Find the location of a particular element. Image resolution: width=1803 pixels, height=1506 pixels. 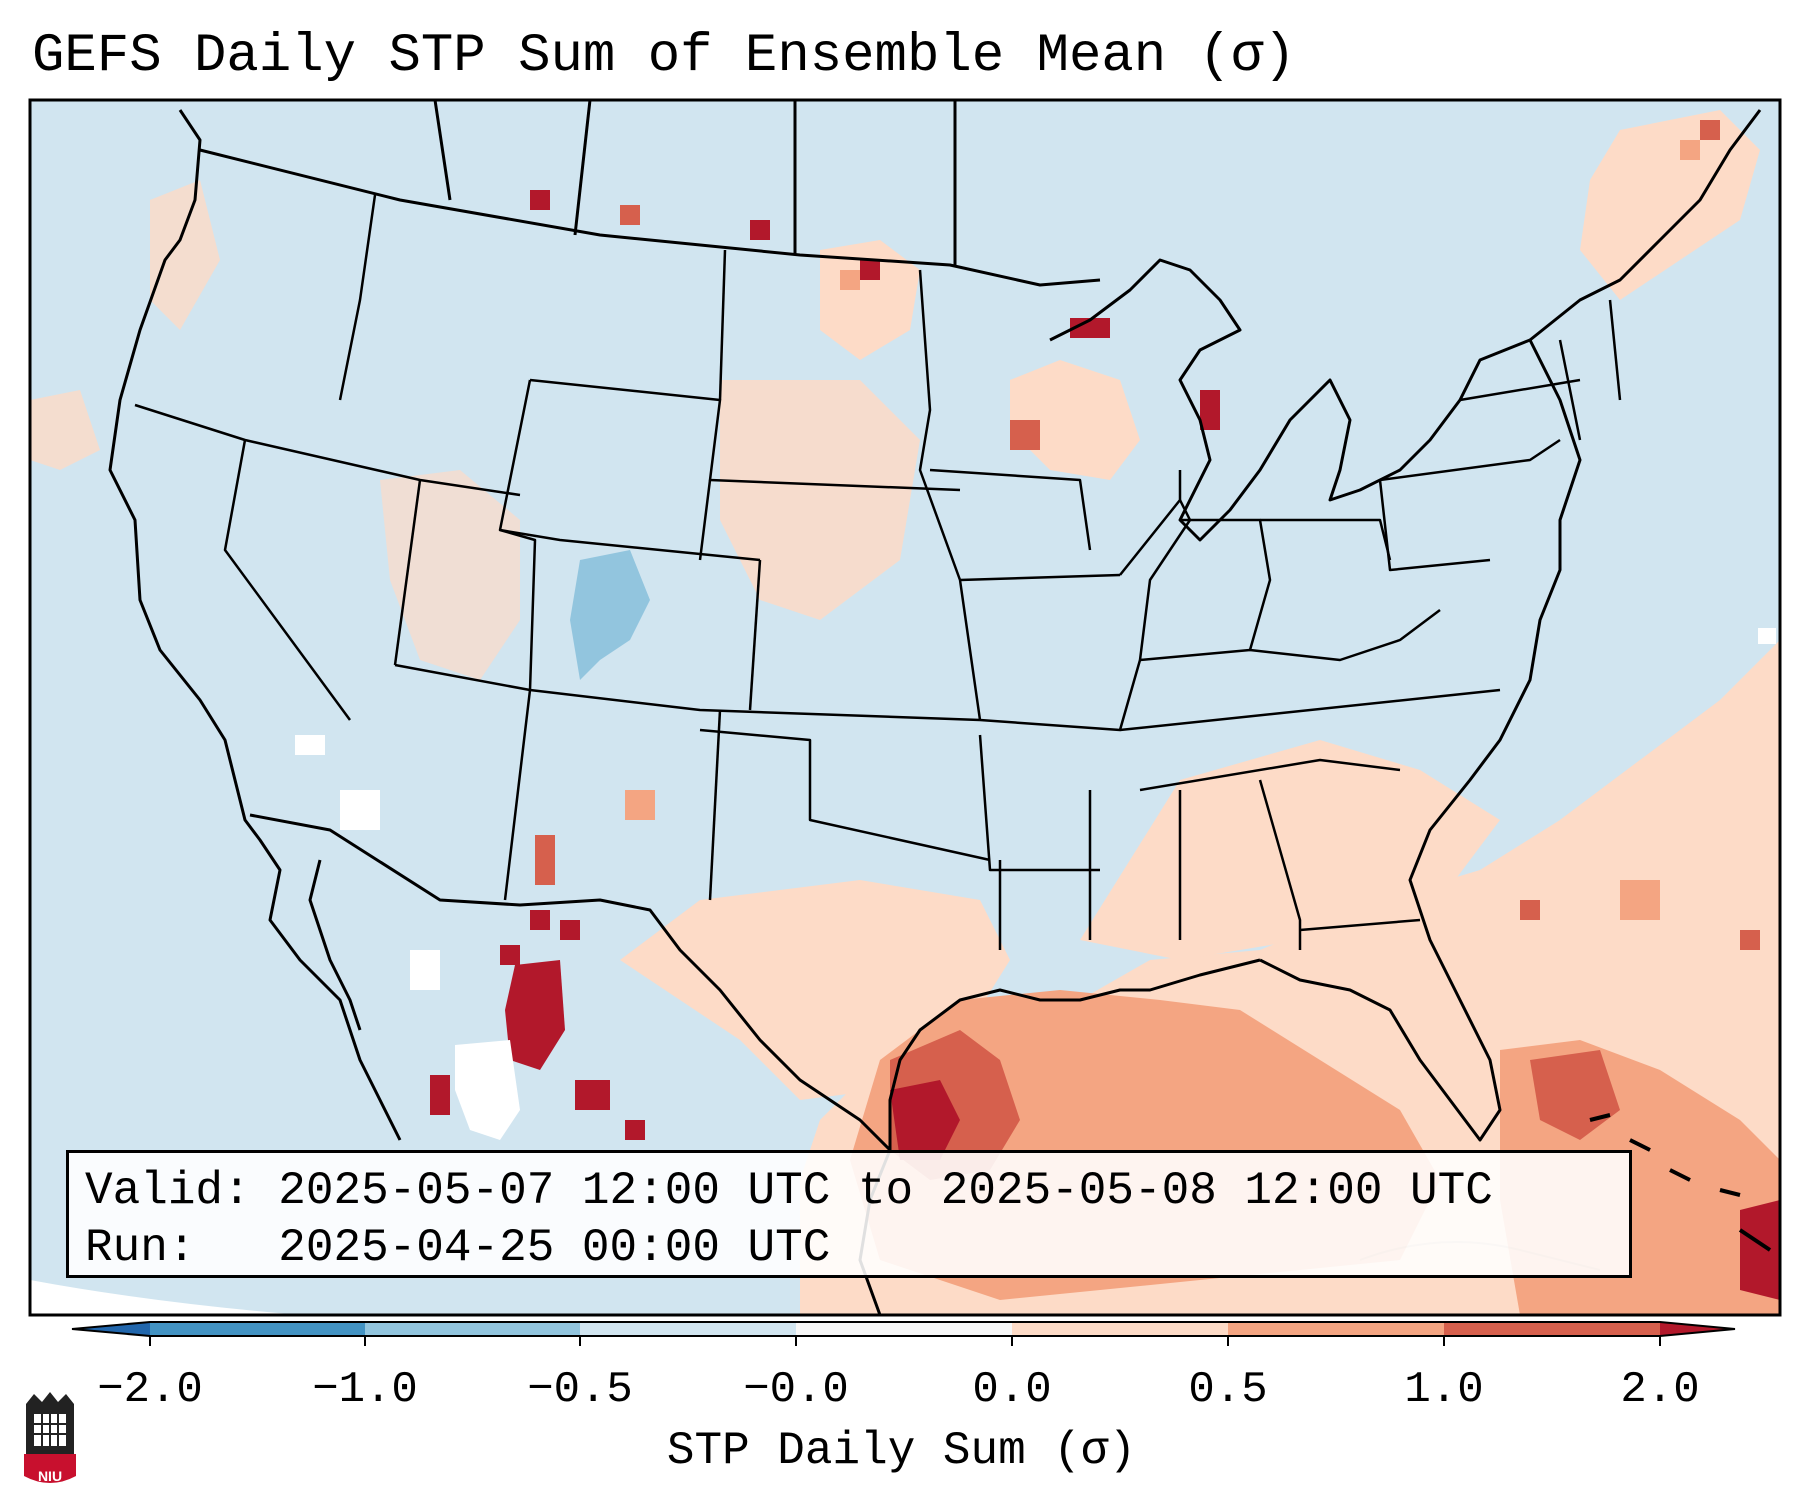

quebec-cell is located at coordinates (1690, 150).